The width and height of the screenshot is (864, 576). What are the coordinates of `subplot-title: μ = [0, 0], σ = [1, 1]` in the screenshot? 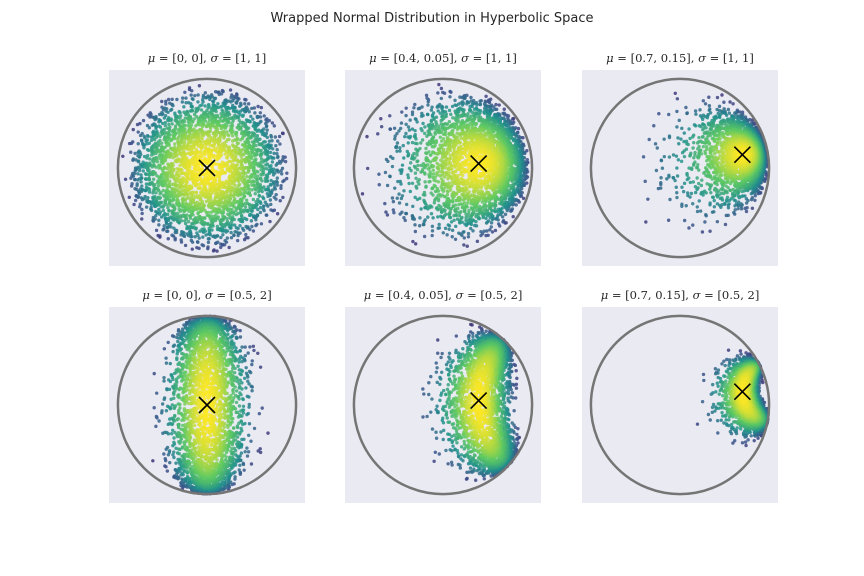 It's located at (207, 58).